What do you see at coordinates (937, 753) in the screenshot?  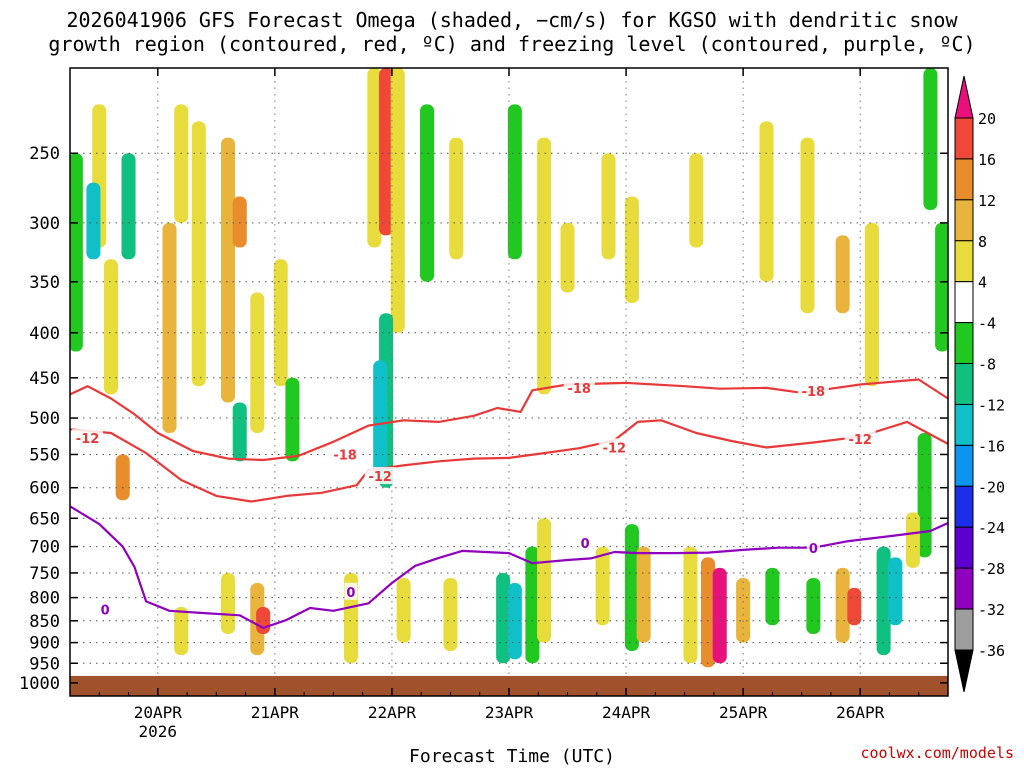 I see `credit-text: coolwx.com/models` at bounding box center [937, 753].